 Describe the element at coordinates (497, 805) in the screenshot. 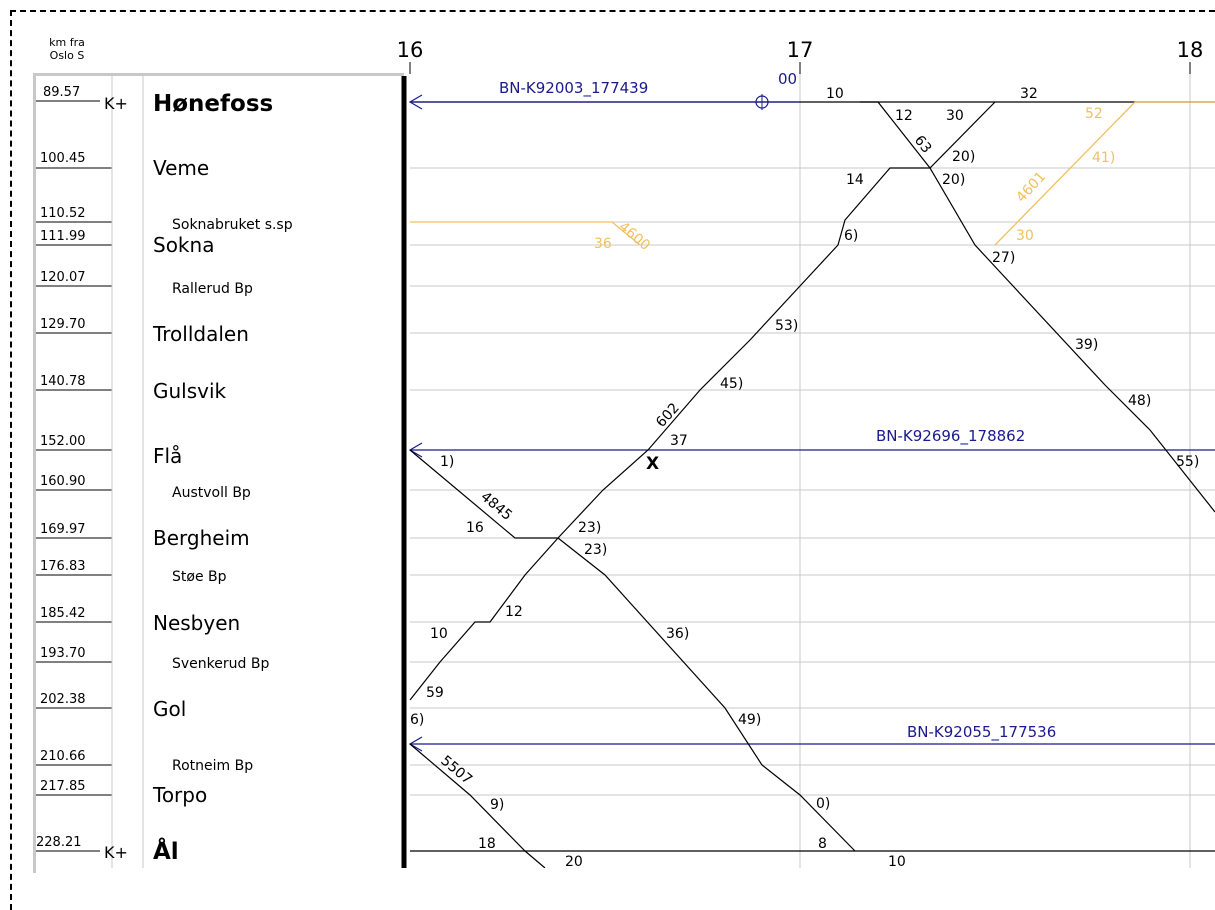

I see `time-label: 9)` at that location.